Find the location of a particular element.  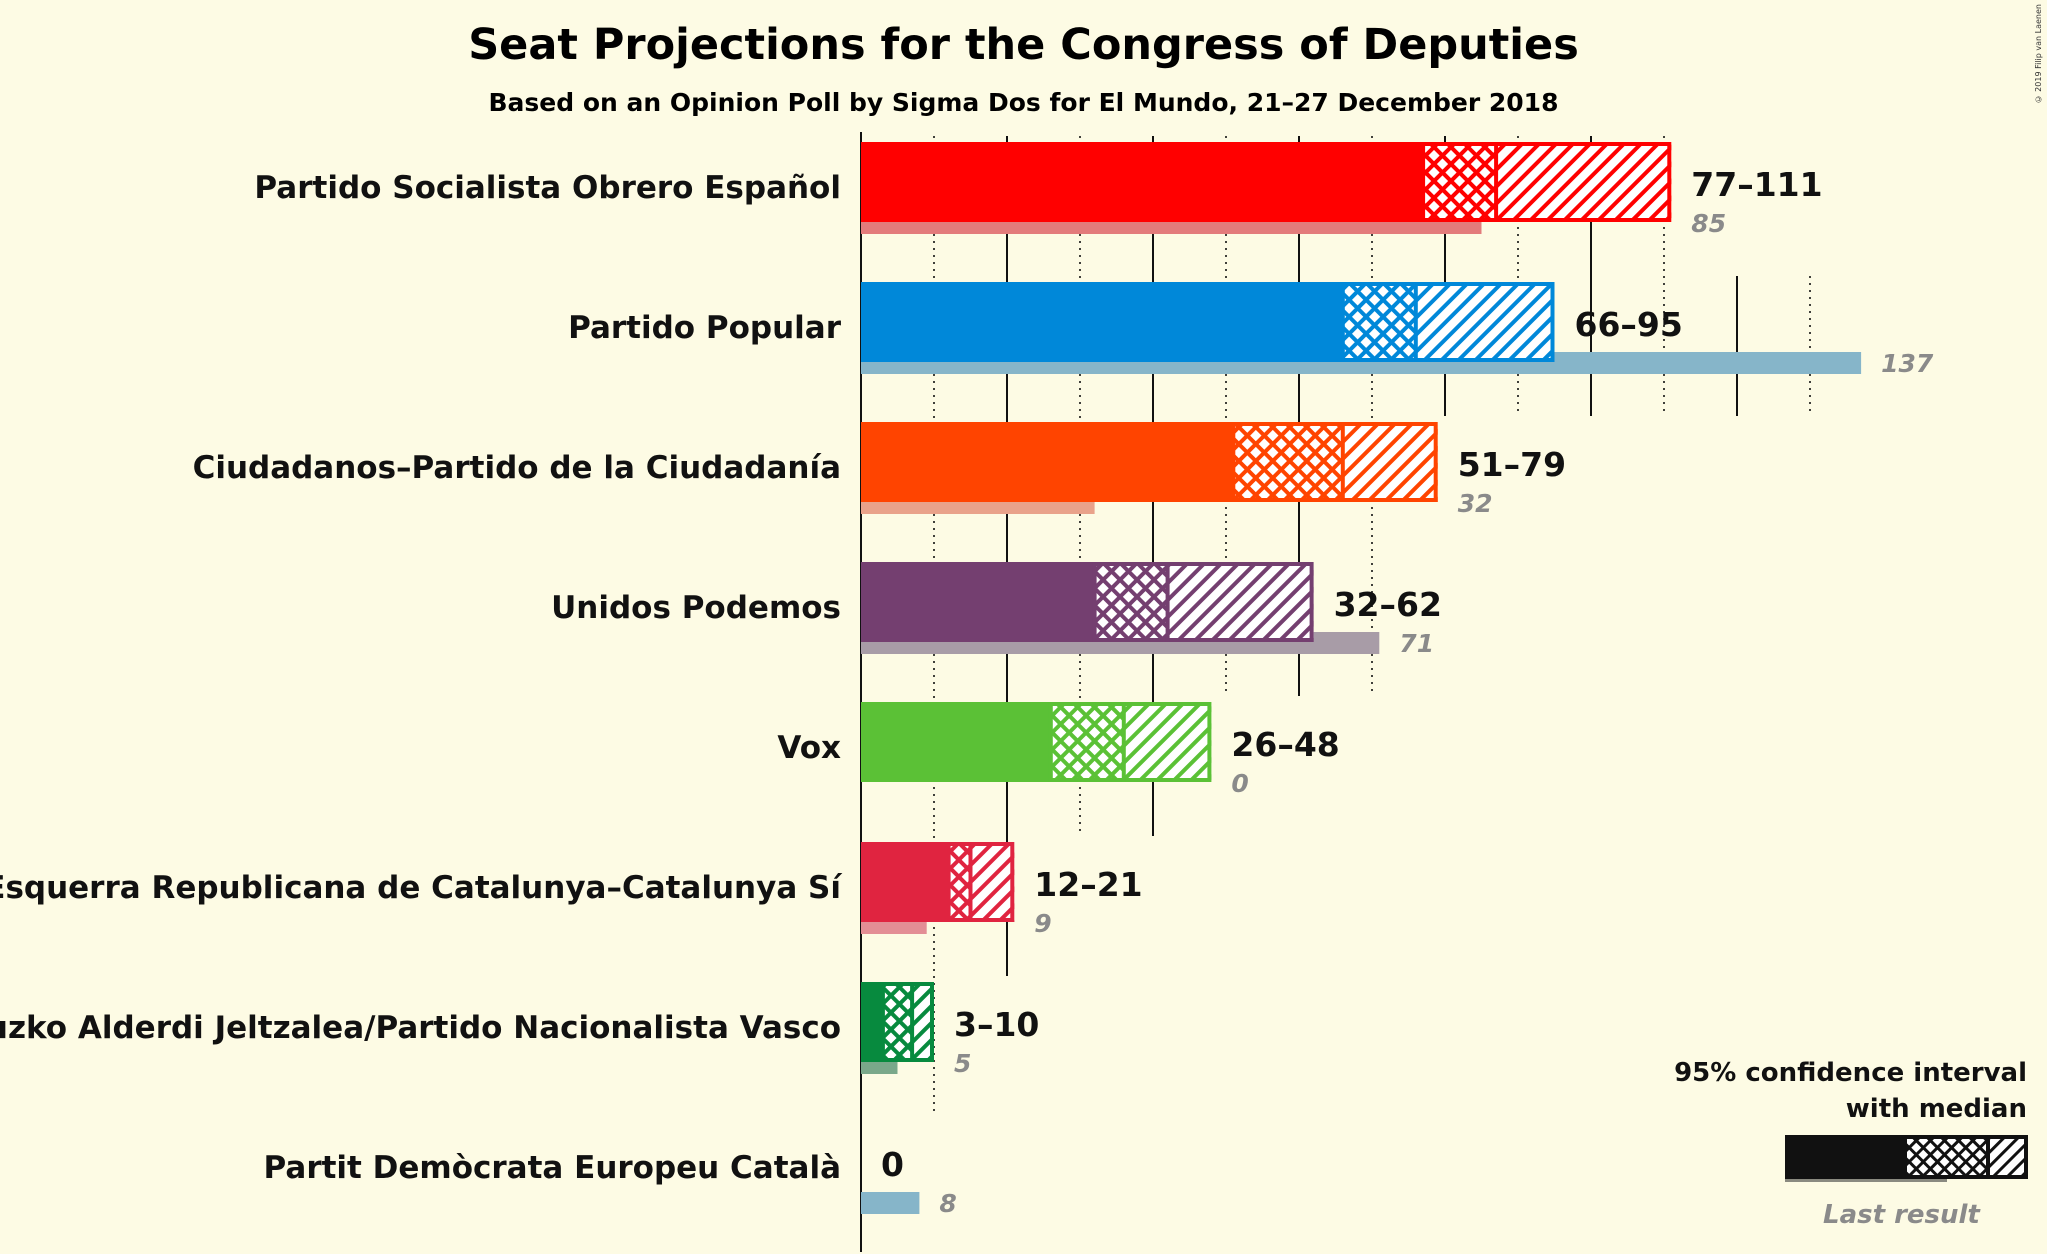

last-result-label: 9 is located at coordinates (1042, 923).